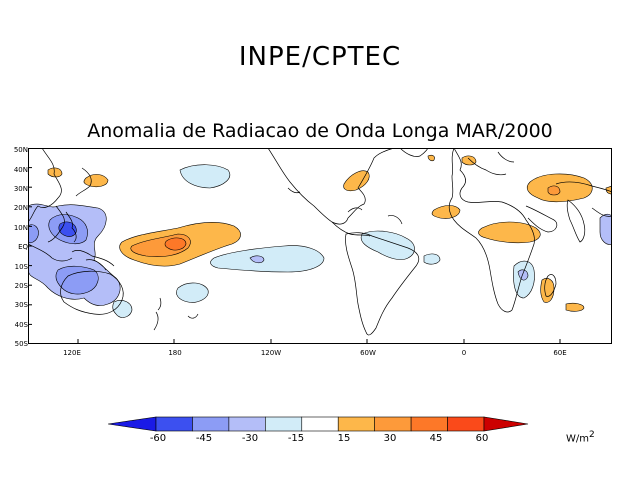 Image resolution: width=640 pixels, height=494 pixels. What do you see at coordinates (21, 267) in the screenshot?
I see `lat-label-10s: 10S` at bounding box center [21, 267].